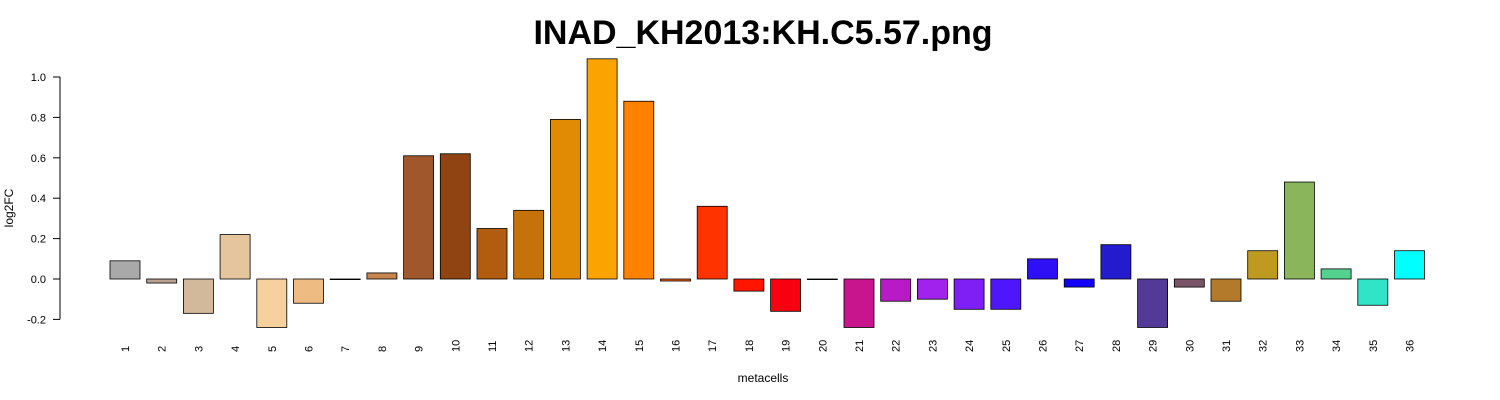  I want to click on x-tick-label: 31, so click(1227, 346).